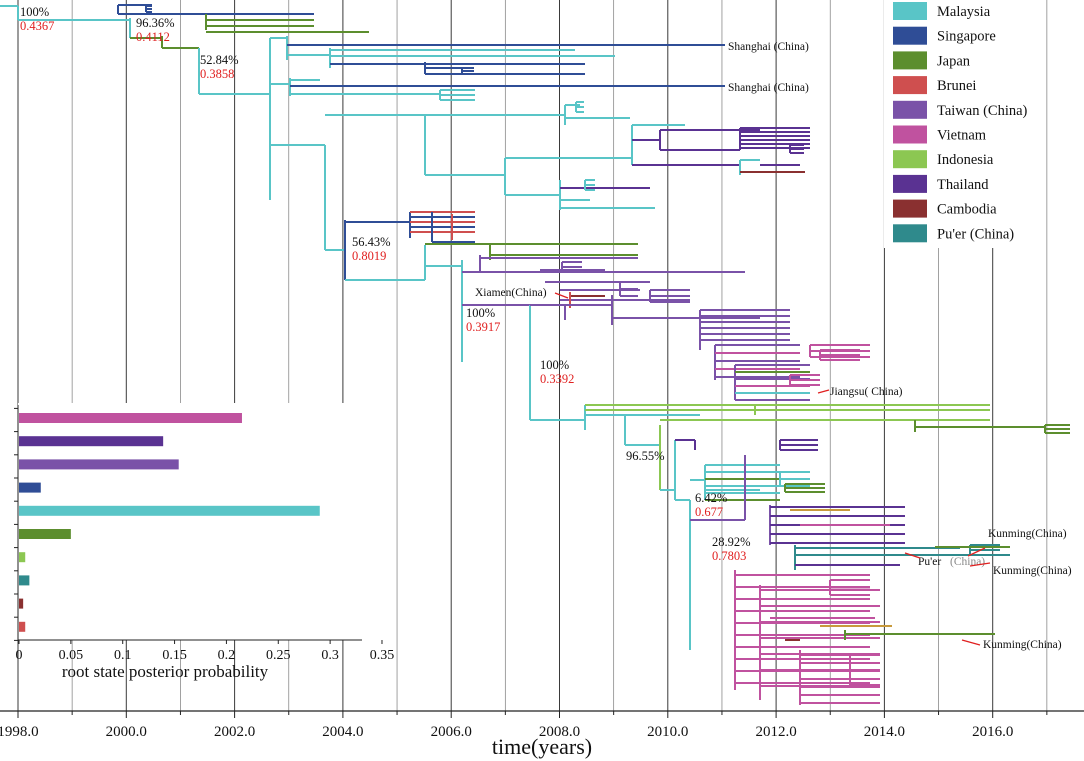 The height and width of the screenshot is (761, 1084). I want to click on inset-x-tick-label: 0.15, so click(174, 655).